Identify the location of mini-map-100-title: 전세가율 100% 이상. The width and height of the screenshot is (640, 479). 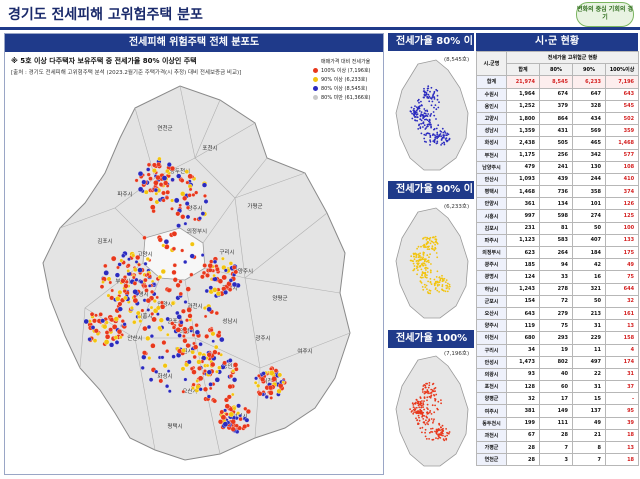
(431, 346).